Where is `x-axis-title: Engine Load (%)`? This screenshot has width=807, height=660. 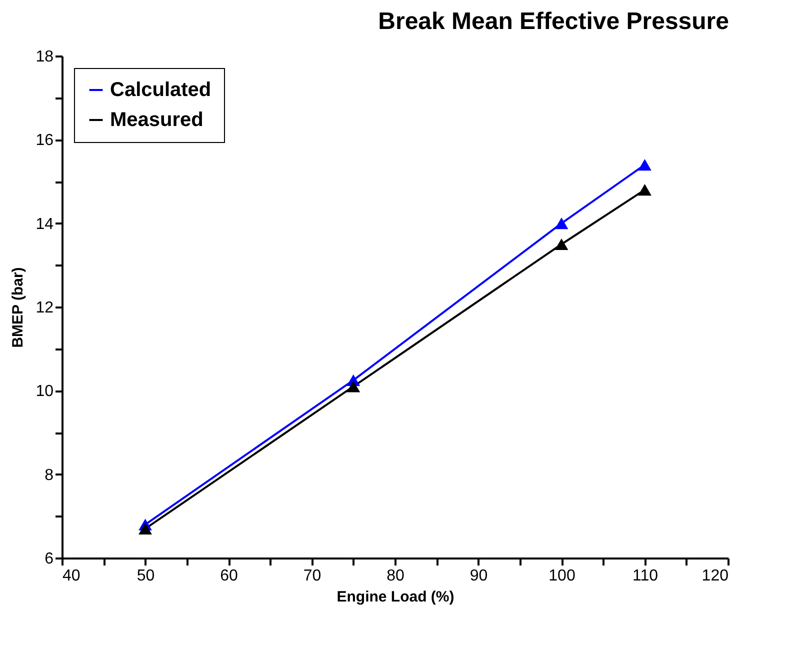
x-axis-title: Engine Load (%) is located at coordinates (395, 597).